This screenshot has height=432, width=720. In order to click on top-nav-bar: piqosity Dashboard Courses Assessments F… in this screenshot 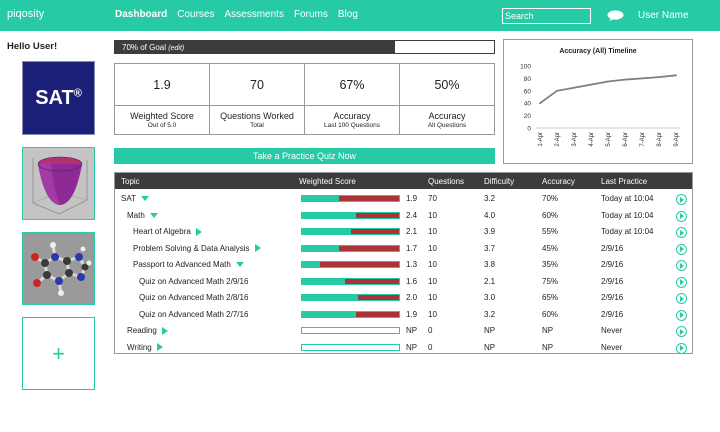, I will do `click(360, 15)`.